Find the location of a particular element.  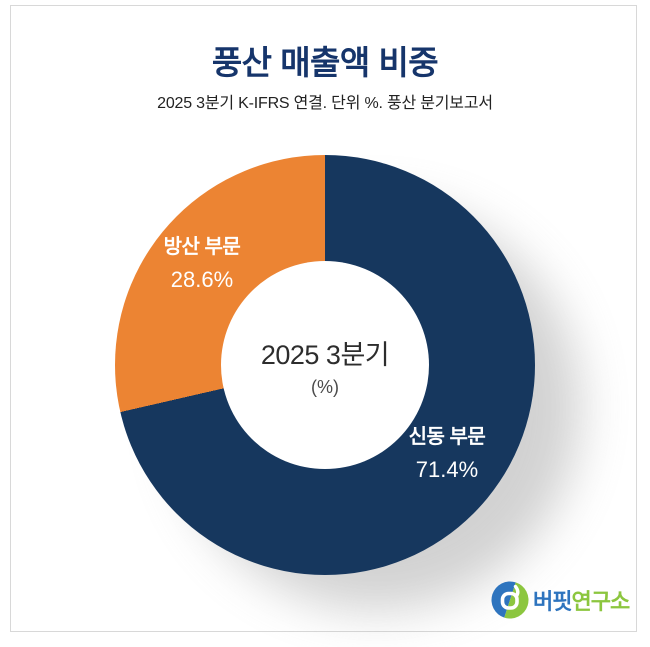

buffett-lab-logo: 버핏연구소 is located at coordinates (560, 600).